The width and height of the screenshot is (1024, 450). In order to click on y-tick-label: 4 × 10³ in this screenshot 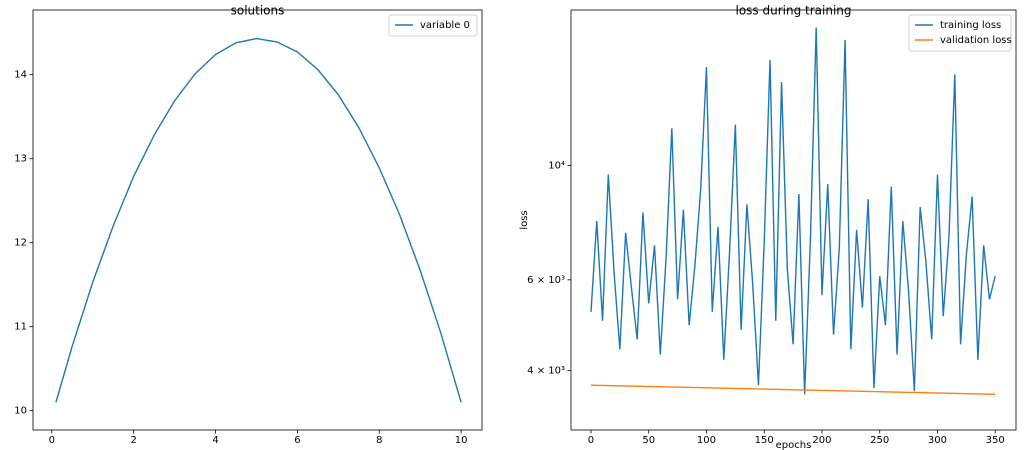, I will do `click(546, 371)`.